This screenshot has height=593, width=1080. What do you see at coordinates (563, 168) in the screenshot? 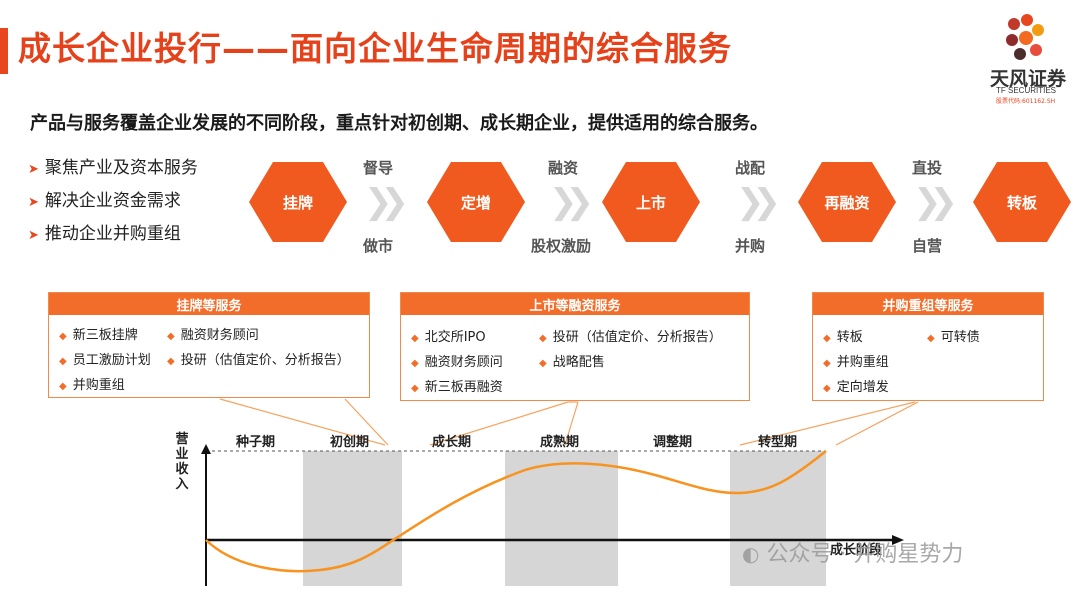
I see `transition-top-label: 融资` at bounding box center [563, 168].